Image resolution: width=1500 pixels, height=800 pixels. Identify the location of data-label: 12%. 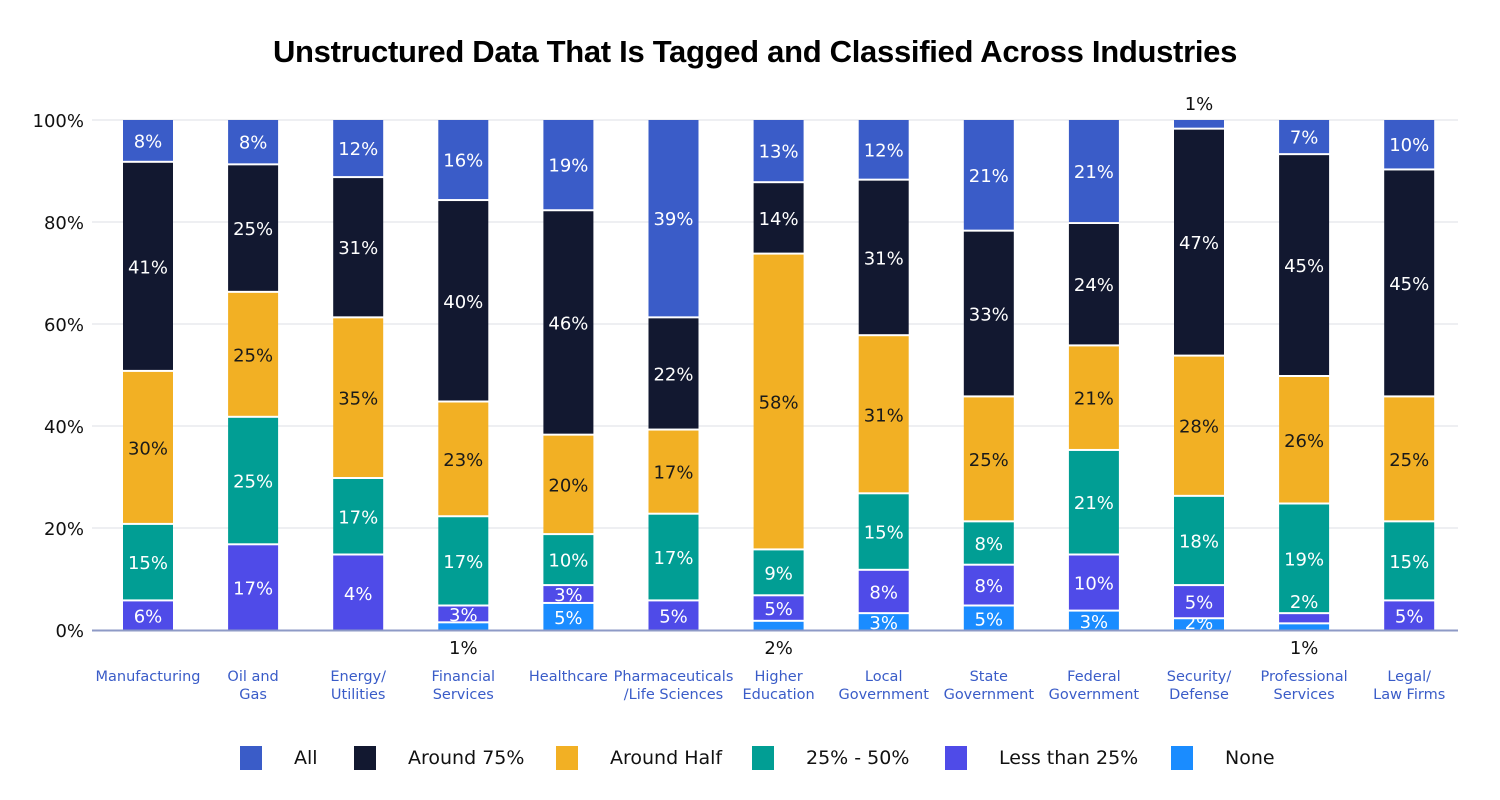
(358, 149).